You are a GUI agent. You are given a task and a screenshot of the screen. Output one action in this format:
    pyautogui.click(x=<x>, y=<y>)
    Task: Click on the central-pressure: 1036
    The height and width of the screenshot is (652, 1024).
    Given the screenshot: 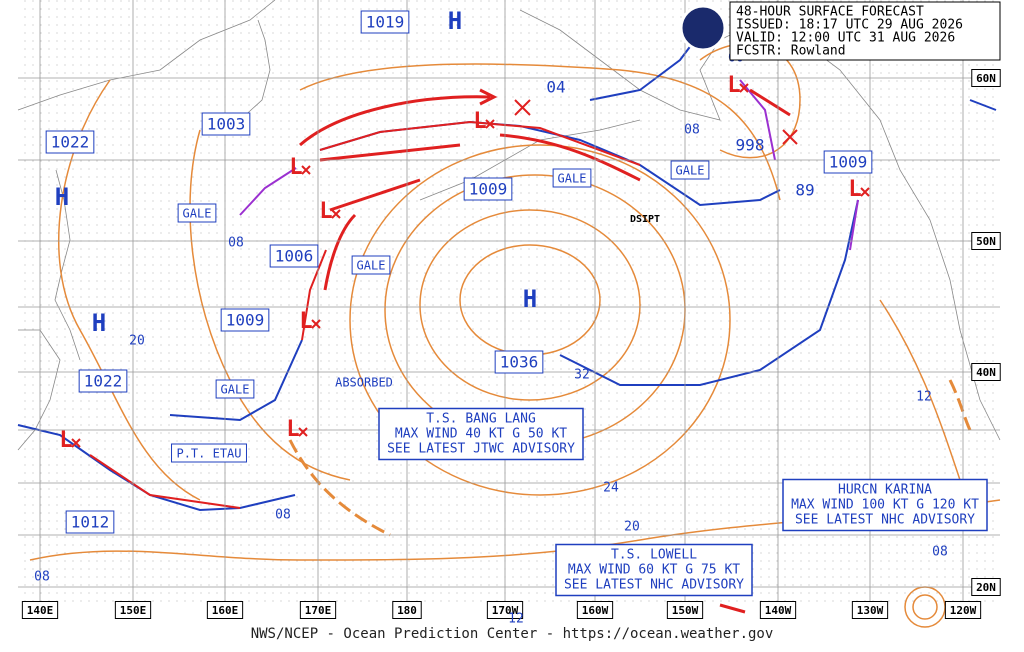 What is the action you would take?
    pyautogui.click(x=519, y=362)
    